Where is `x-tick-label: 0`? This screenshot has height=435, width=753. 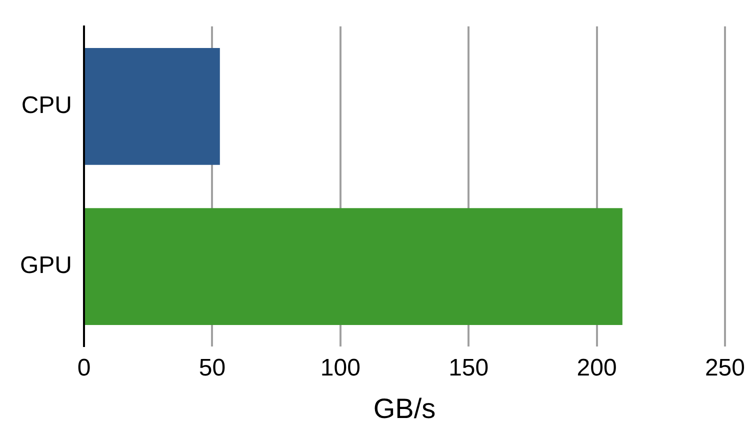 x-tick-label: 0 is located at coordinates (84, 368).